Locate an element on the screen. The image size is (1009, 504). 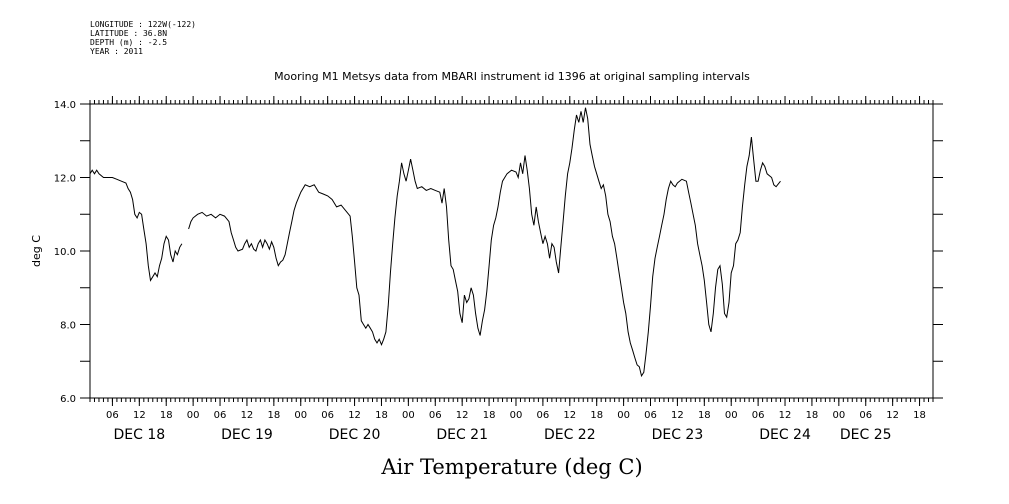
day-label: DEC 23 is located at coordinates (678, 435).